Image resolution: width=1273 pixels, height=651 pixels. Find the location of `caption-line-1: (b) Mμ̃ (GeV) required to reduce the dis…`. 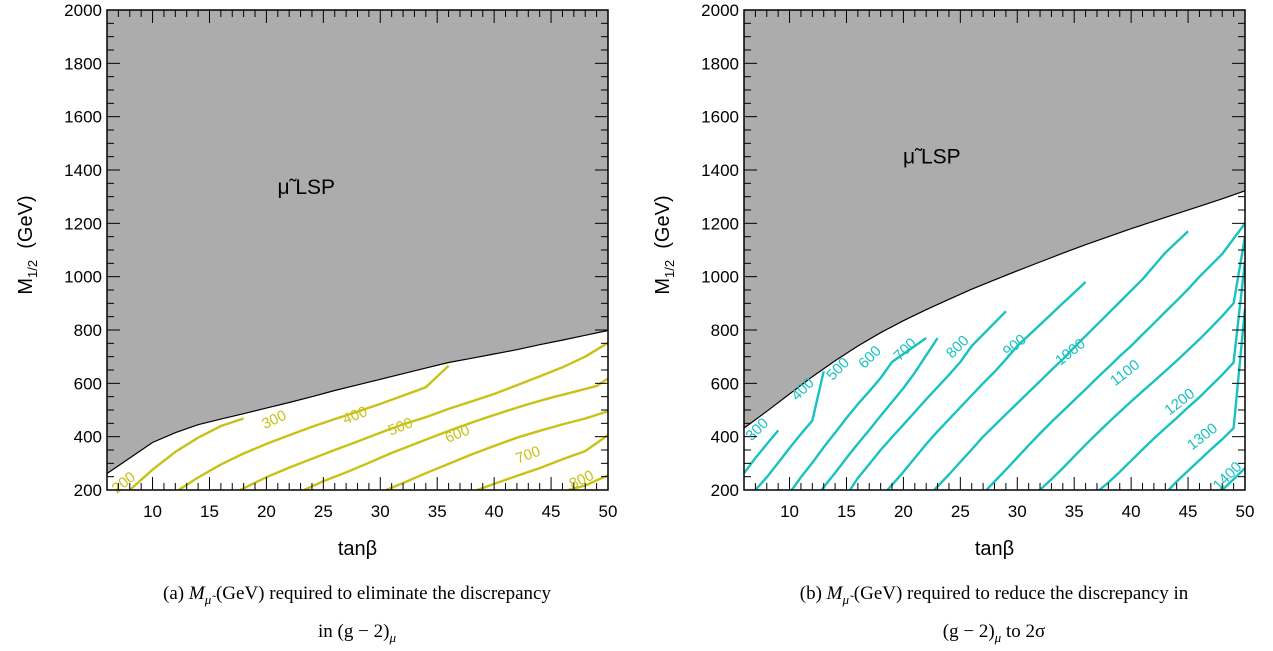

caption-line-1: (b) Mμ̃ (GeV) required to reduce the dis… is located at coordinates (994, 595).